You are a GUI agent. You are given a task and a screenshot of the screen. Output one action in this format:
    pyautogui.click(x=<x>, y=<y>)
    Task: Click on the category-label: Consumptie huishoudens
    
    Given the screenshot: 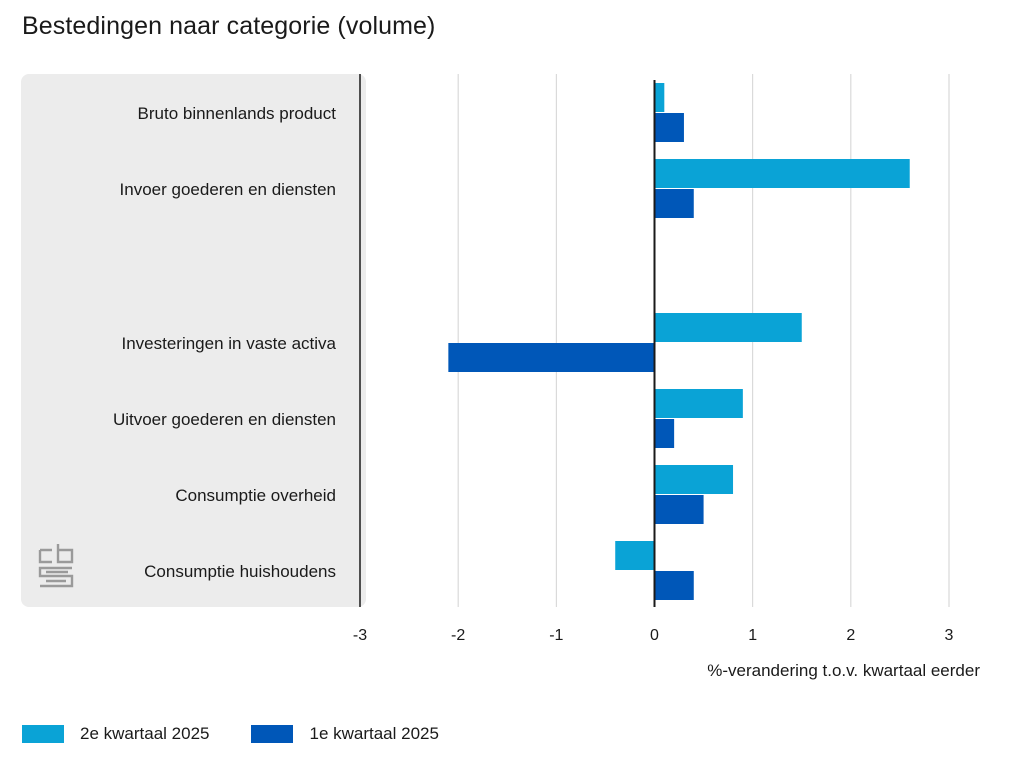 What is the action you would take?
    pyautogui.click(x=240, y=571)
    